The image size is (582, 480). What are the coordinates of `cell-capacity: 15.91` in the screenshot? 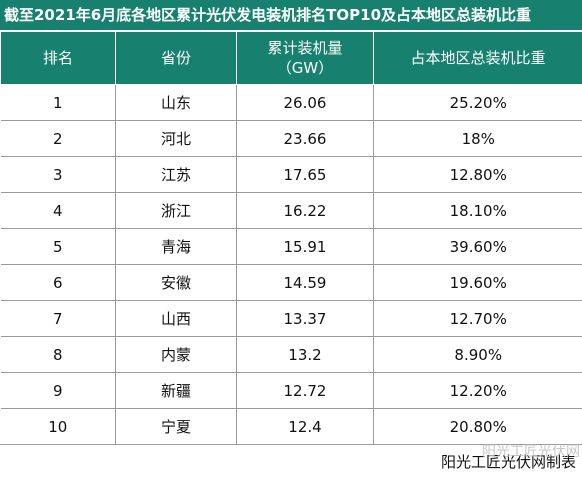 It's located at (305, 247).